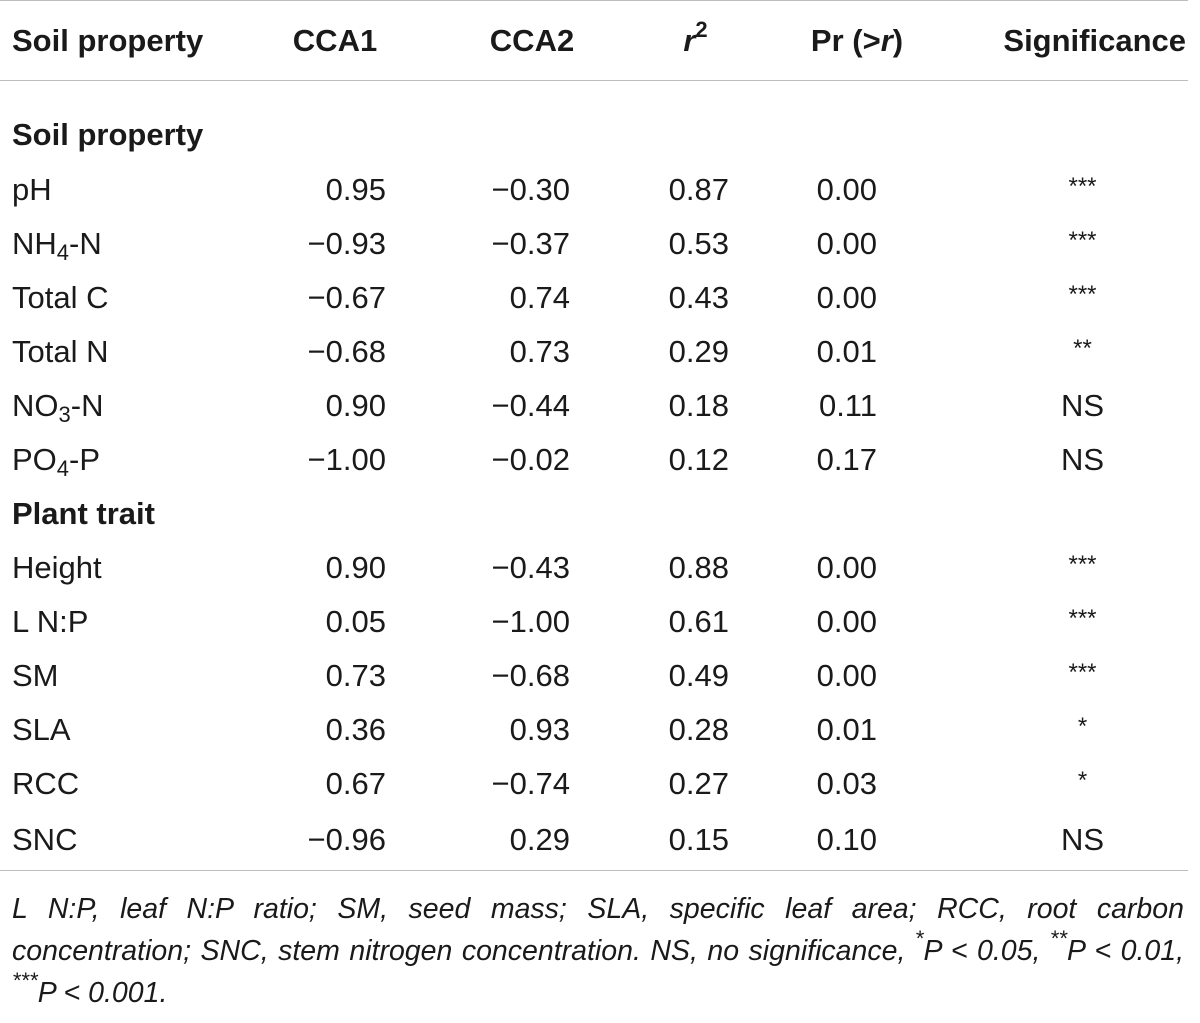  I want to click on cell-r2: 0.43, so click(698, 297).